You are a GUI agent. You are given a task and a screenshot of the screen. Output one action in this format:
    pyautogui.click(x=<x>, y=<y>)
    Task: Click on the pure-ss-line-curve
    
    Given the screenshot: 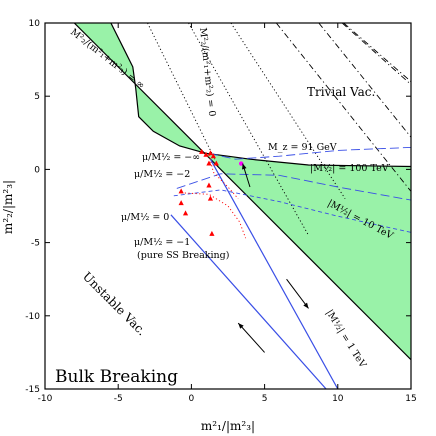 What is the action you would take?
    pyautogui.click(x=248, y=301)
    